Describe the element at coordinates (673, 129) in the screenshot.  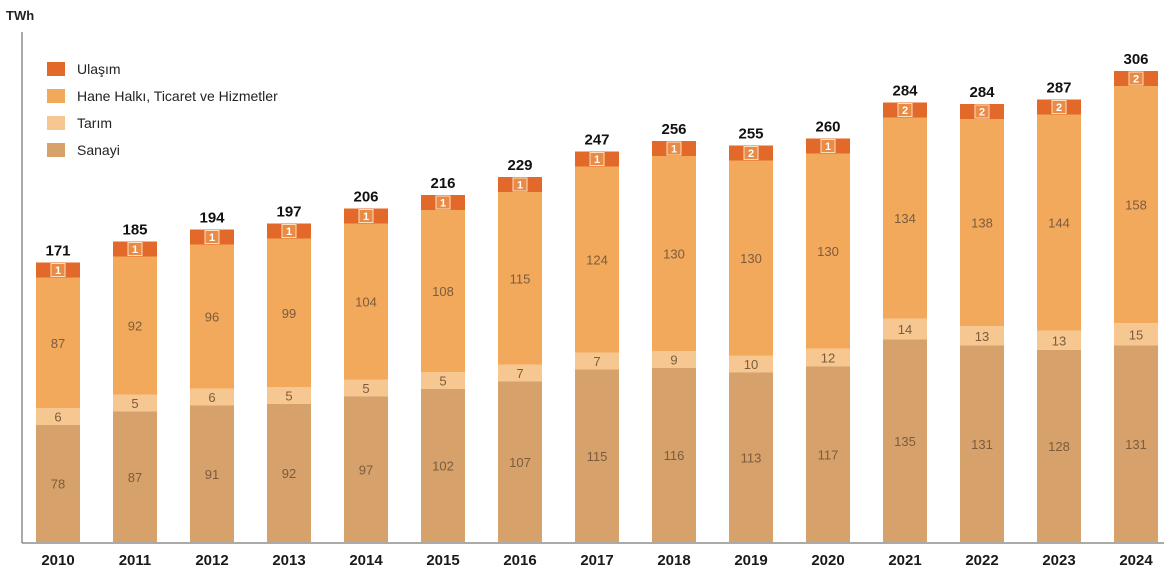
I see `total-label-2018: 256` at that location.